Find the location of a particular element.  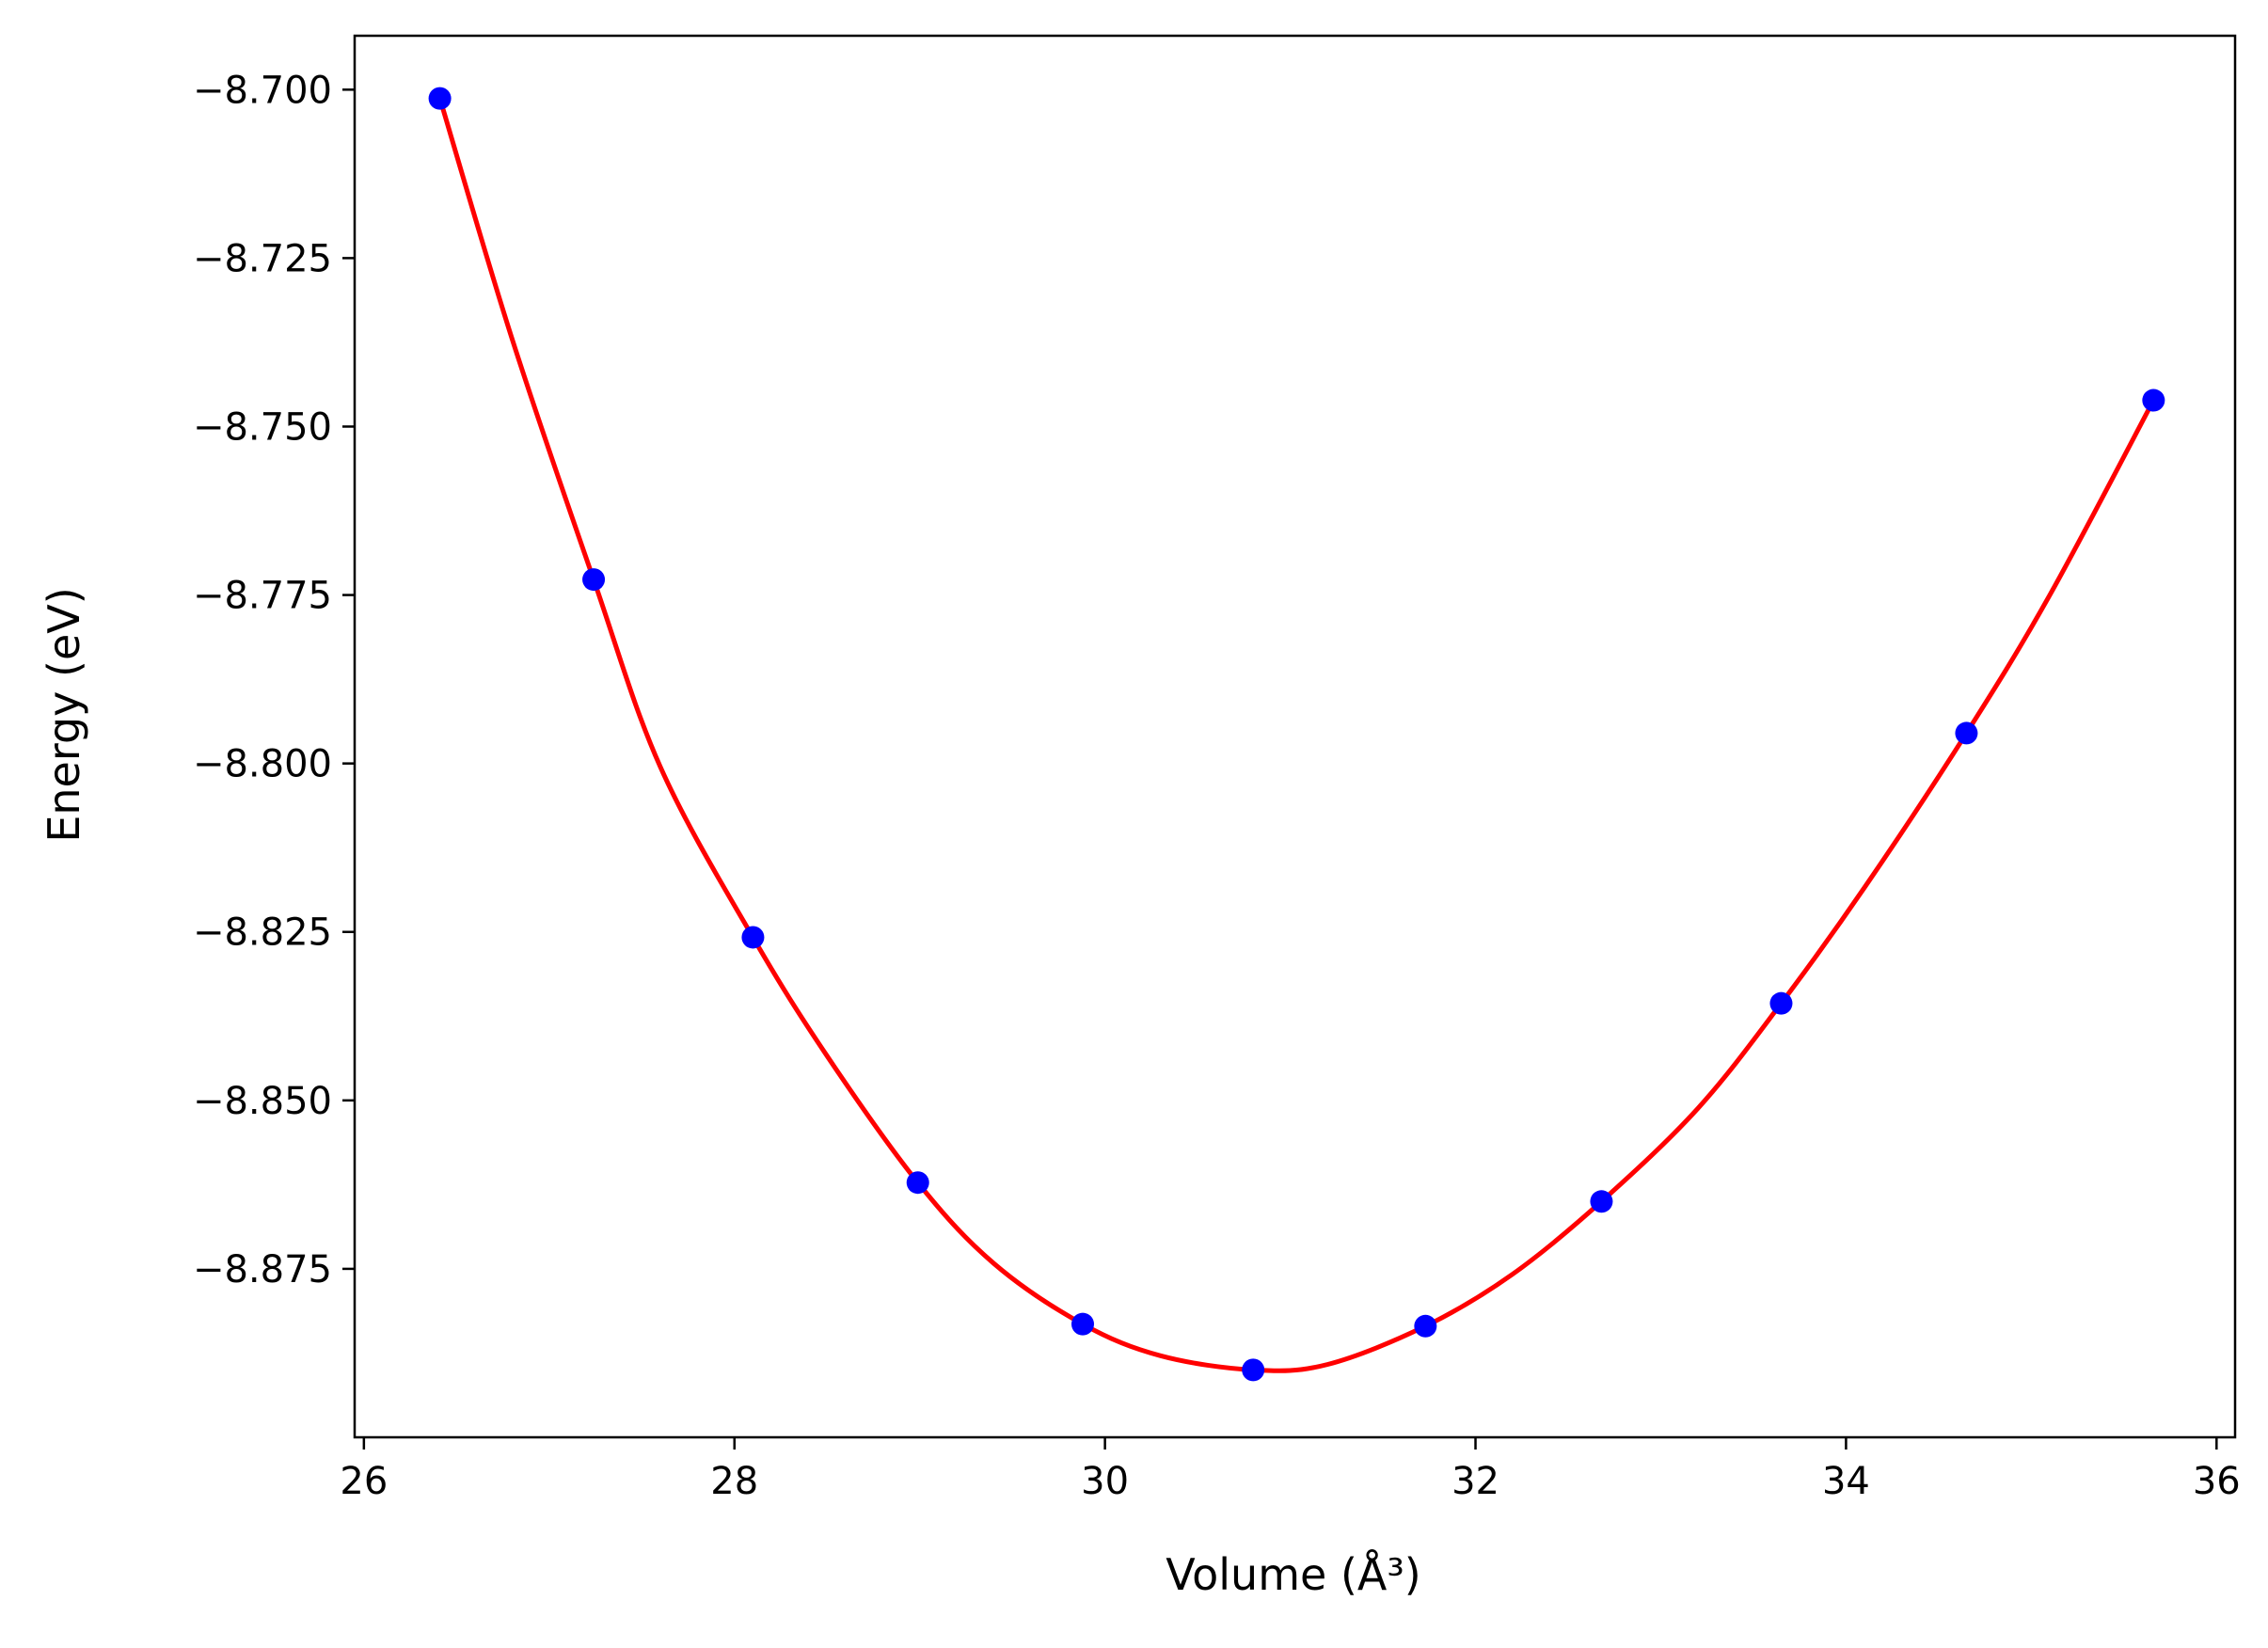

y-axis-label: Energy (eV) is located at coordinates (64, 714).